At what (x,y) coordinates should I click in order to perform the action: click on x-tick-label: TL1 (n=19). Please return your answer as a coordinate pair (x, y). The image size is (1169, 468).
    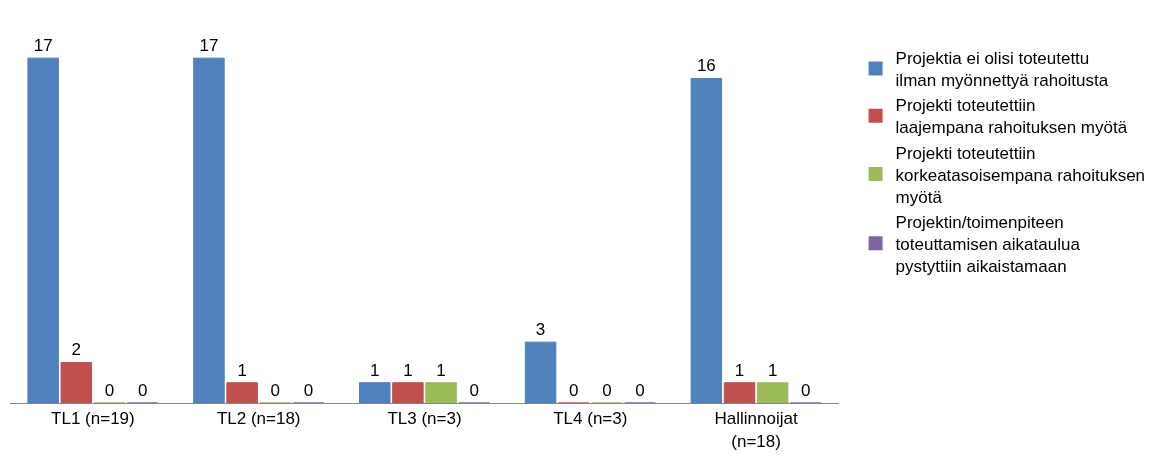
    Looking at the image, I should click on (93, 419).